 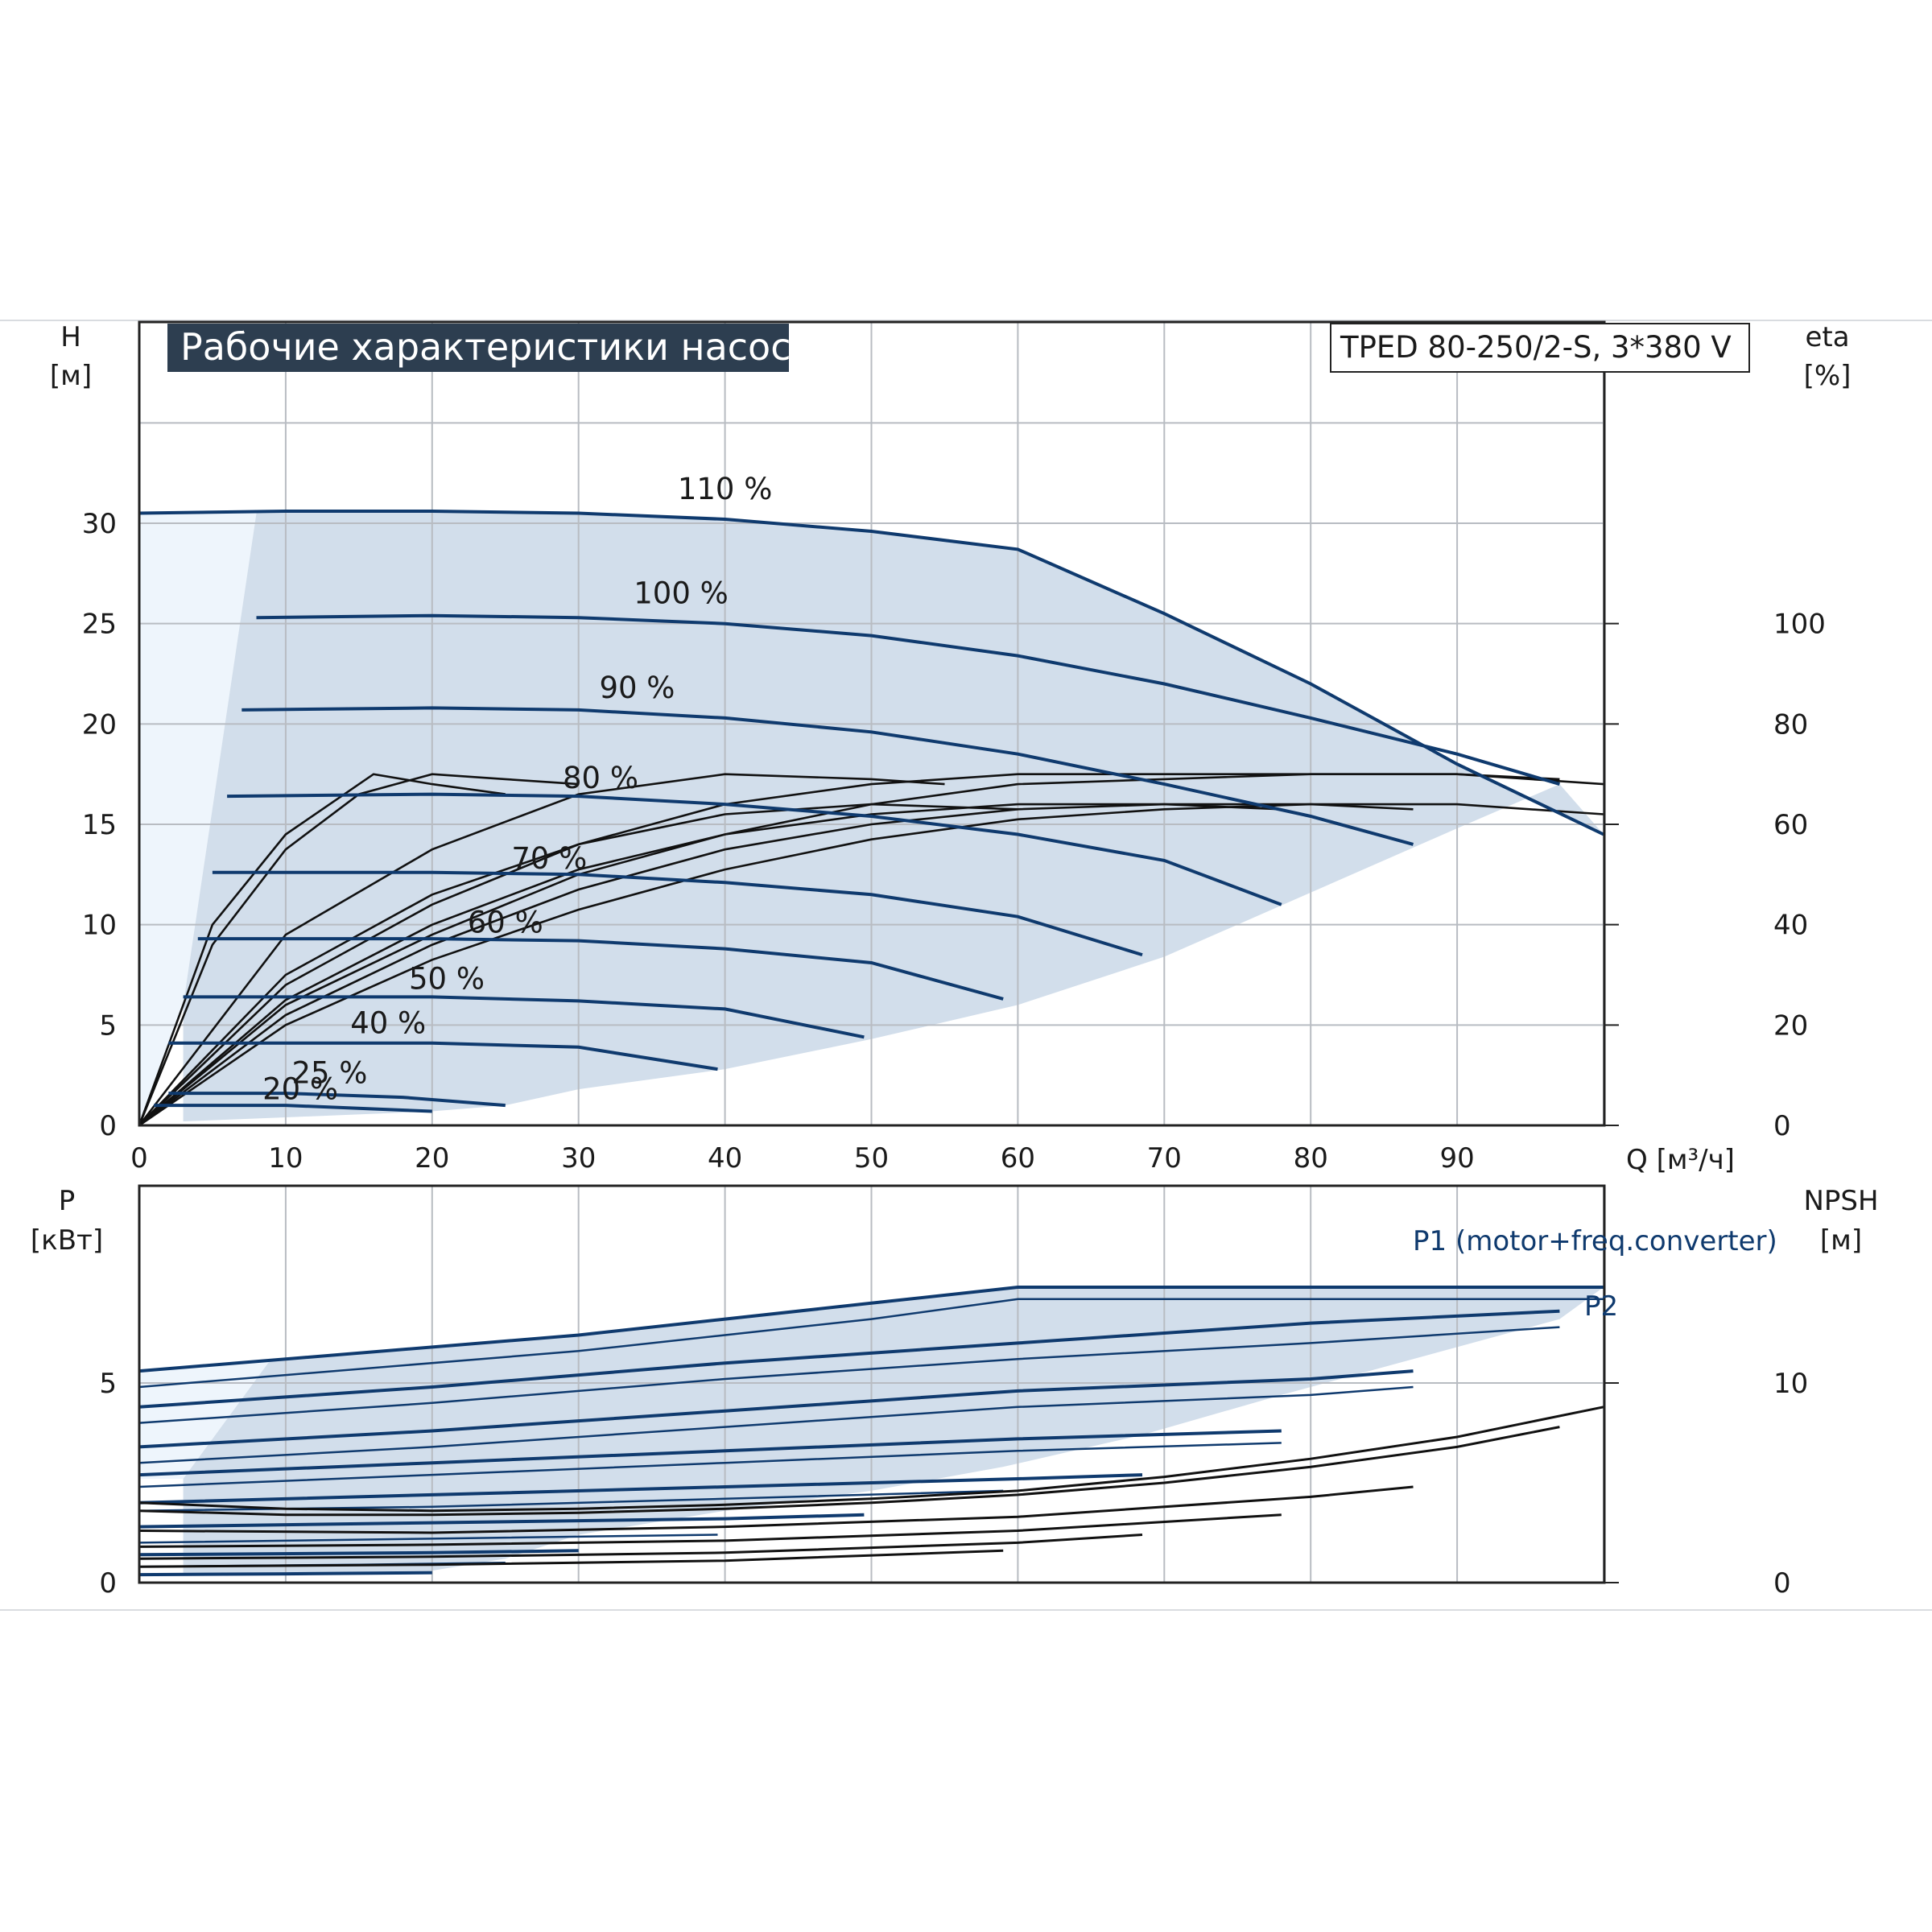 What do you see at coordinates (1311, 1158) in the screenshot?
I see `flow-tick-label: 80` at bounding box center [1311, 1158].